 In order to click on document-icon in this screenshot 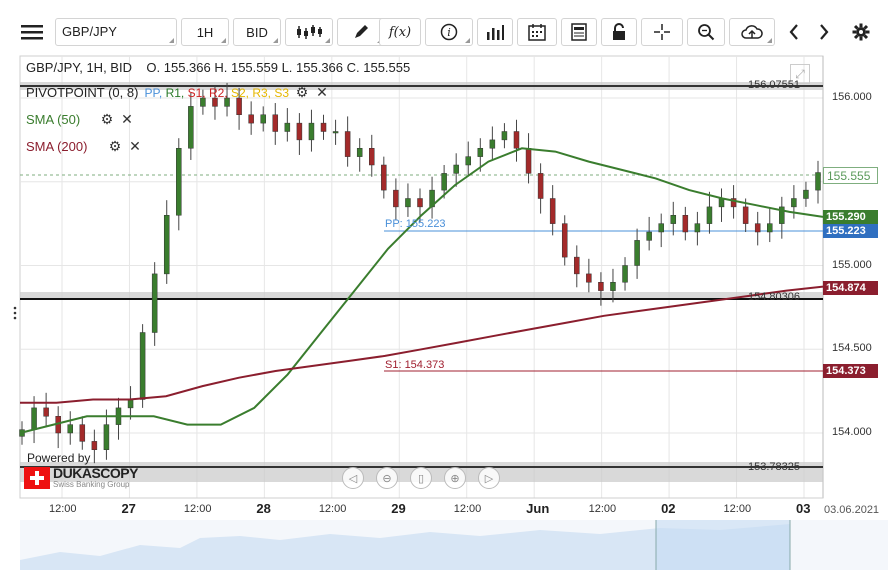, I will do `click(579, 32)`.